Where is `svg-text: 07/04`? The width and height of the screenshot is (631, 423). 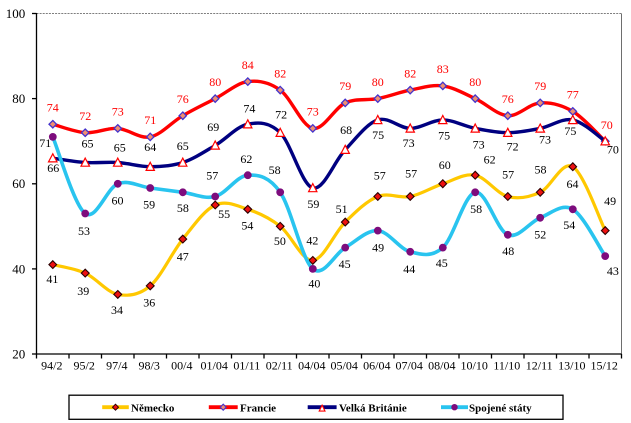 svg-text: 07/04 is located at coordinates (409, 366).